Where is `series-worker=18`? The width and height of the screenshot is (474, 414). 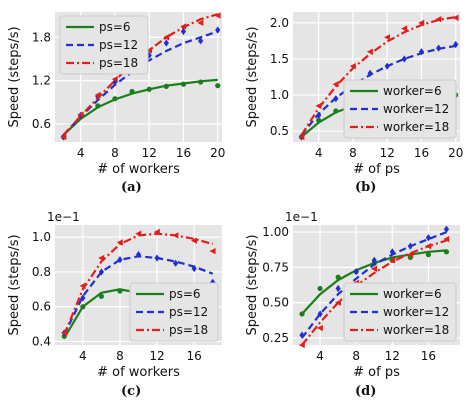 series-worker=18 is located at coordinates (378, 77).